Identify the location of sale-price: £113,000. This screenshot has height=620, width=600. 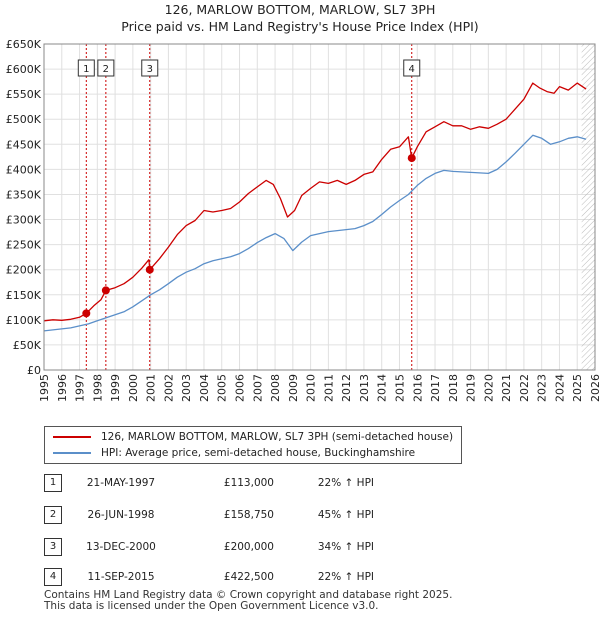
(248, 483).